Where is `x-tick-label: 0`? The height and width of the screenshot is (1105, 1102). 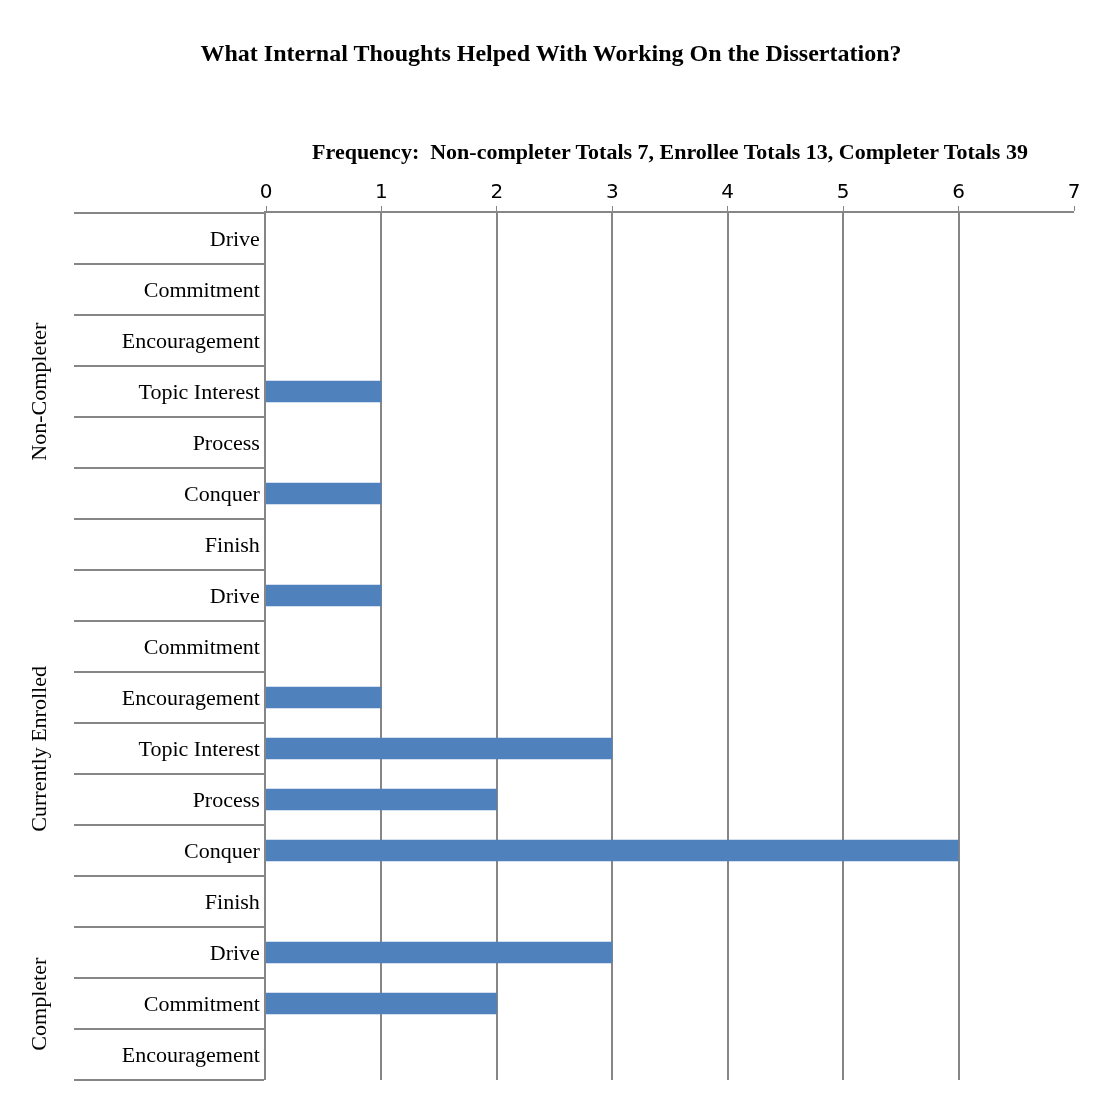
x-tick-label: 0 is located at coordinates (266, 191).